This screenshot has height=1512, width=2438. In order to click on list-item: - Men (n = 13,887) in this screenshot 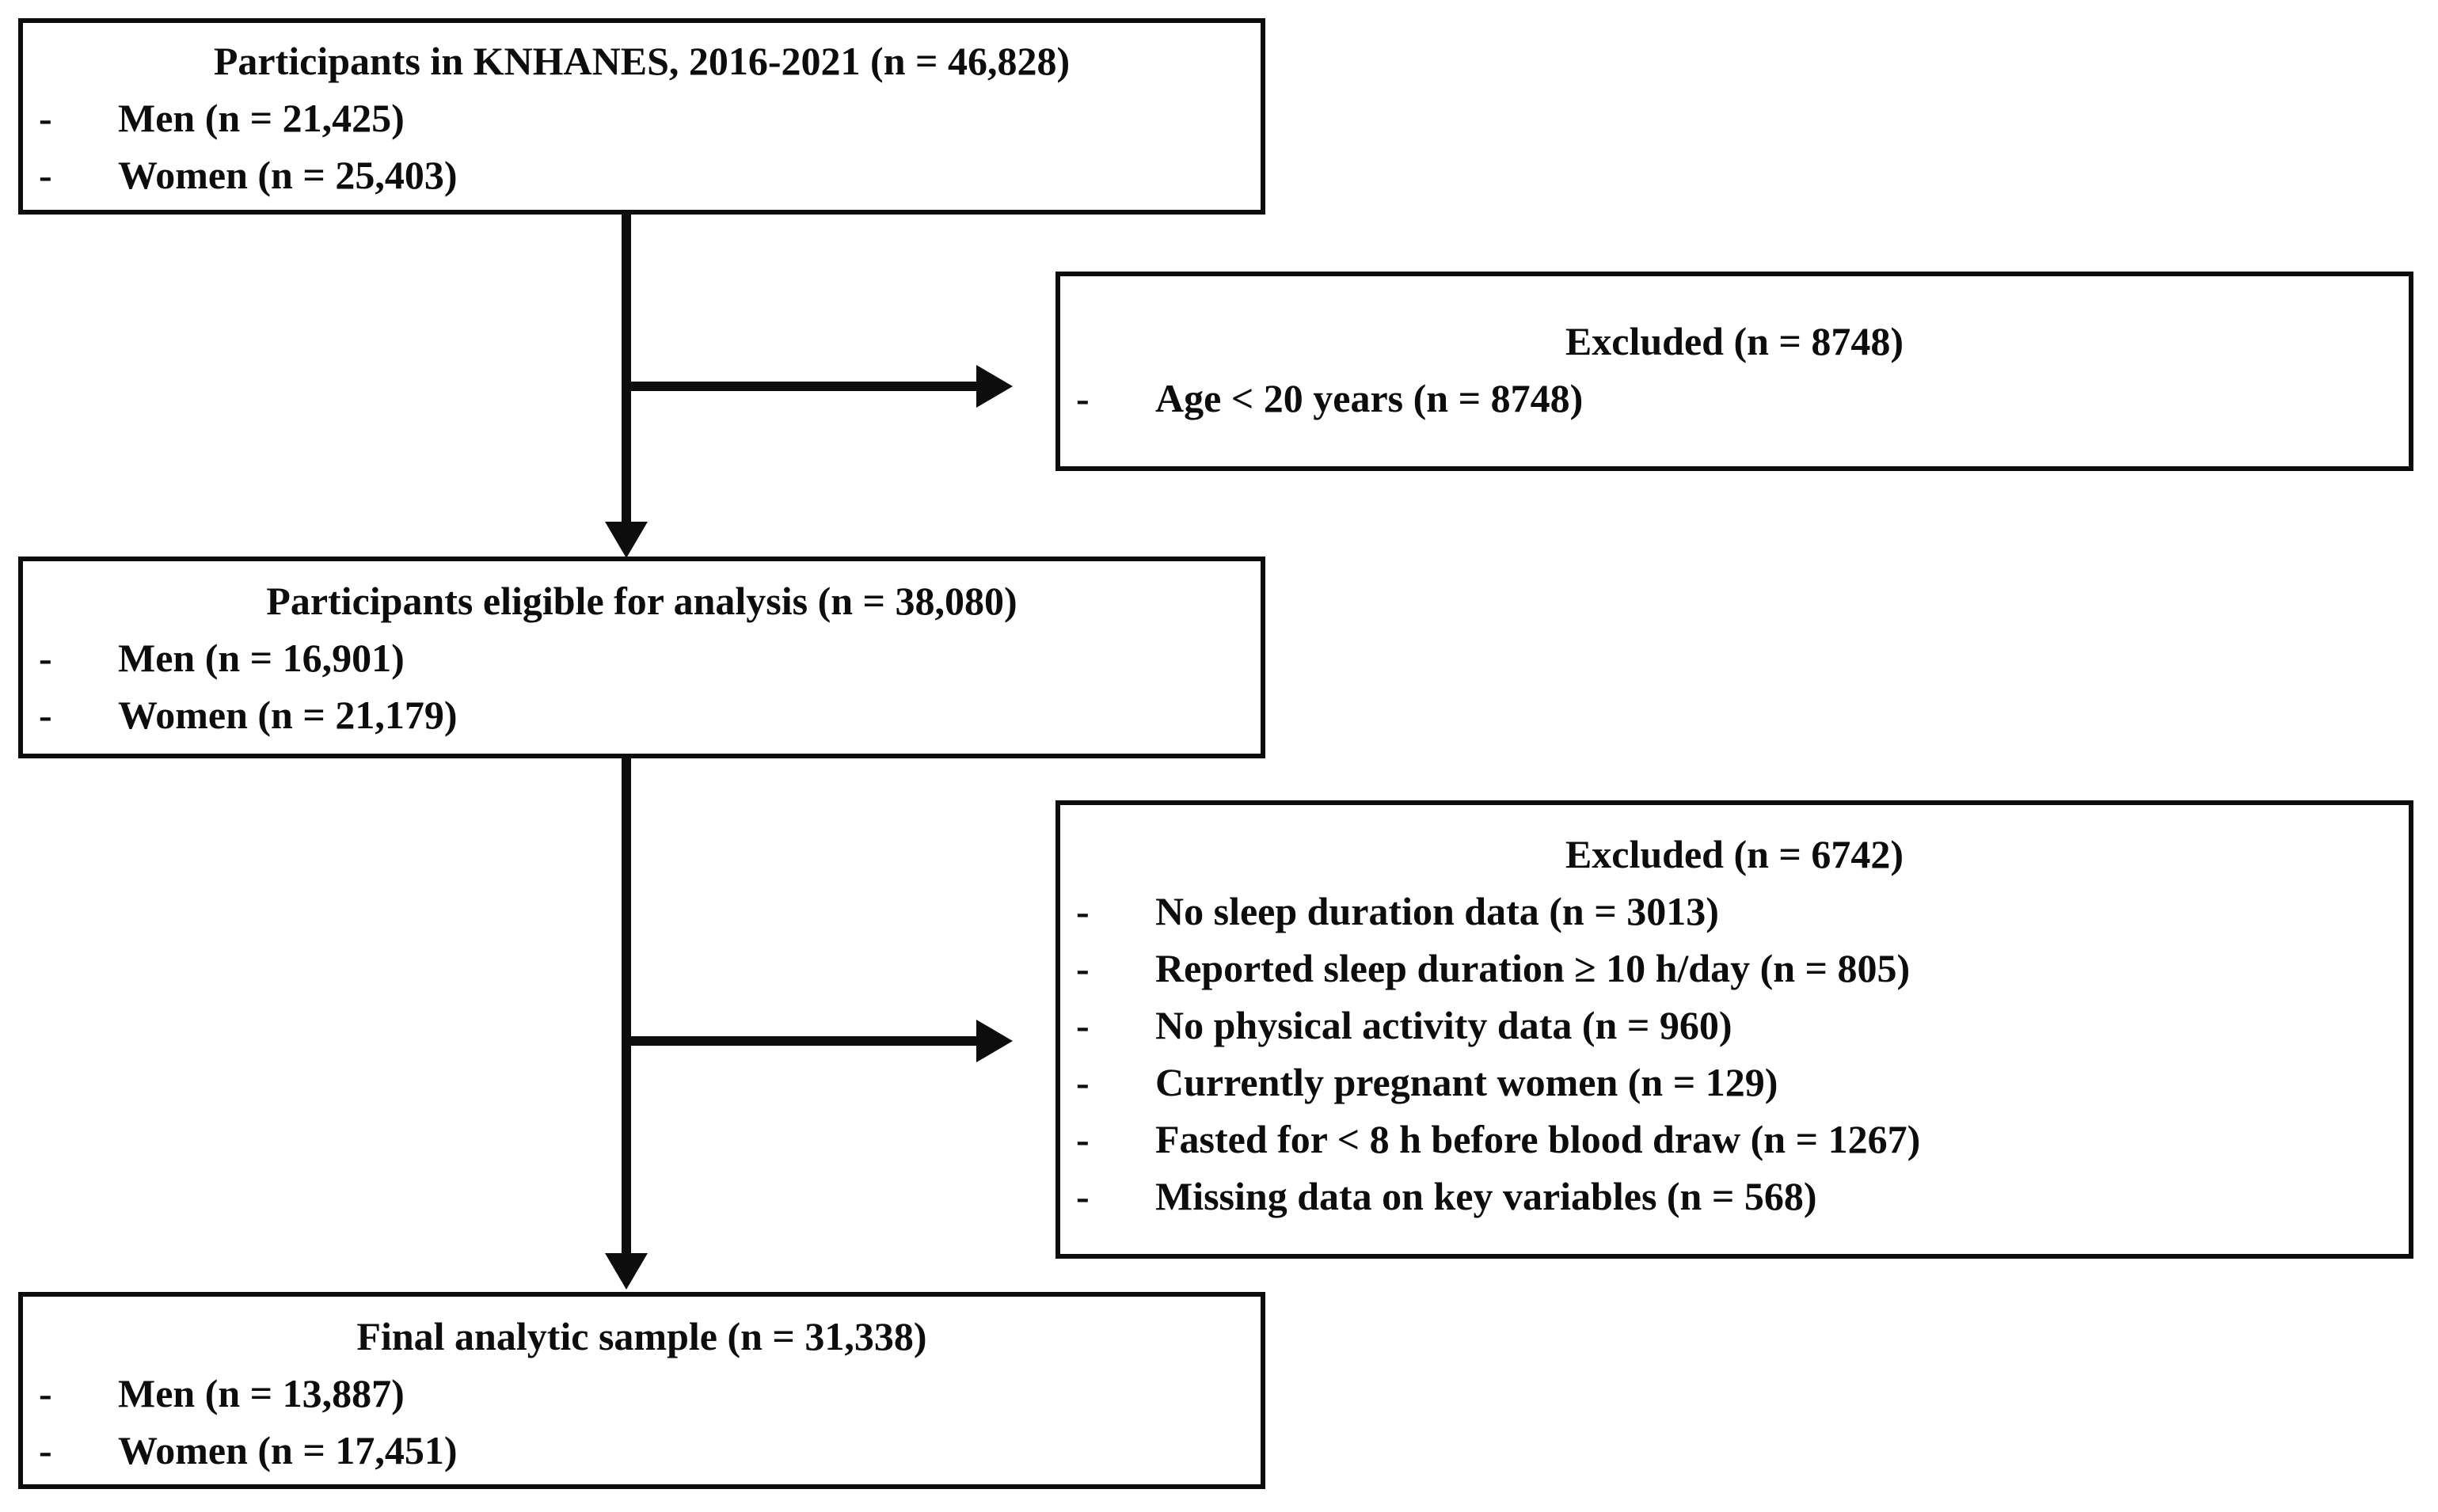, I will do `click(642, 1393)`.